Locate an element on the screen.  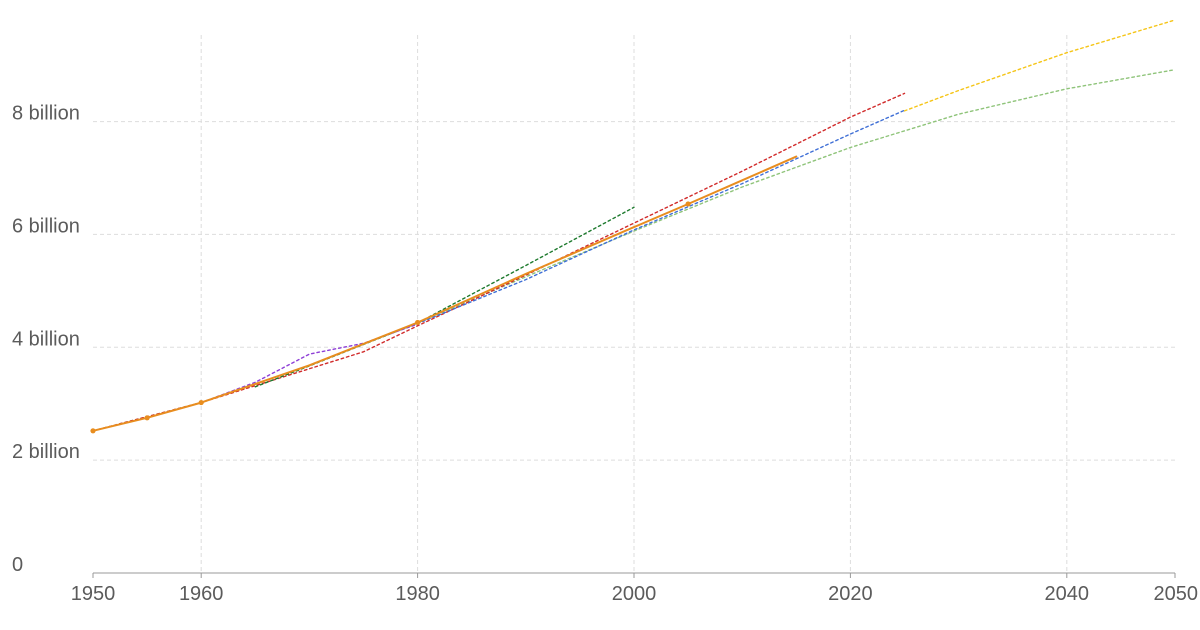
y-tick-label: 0 is located at coordinates (17, 565).